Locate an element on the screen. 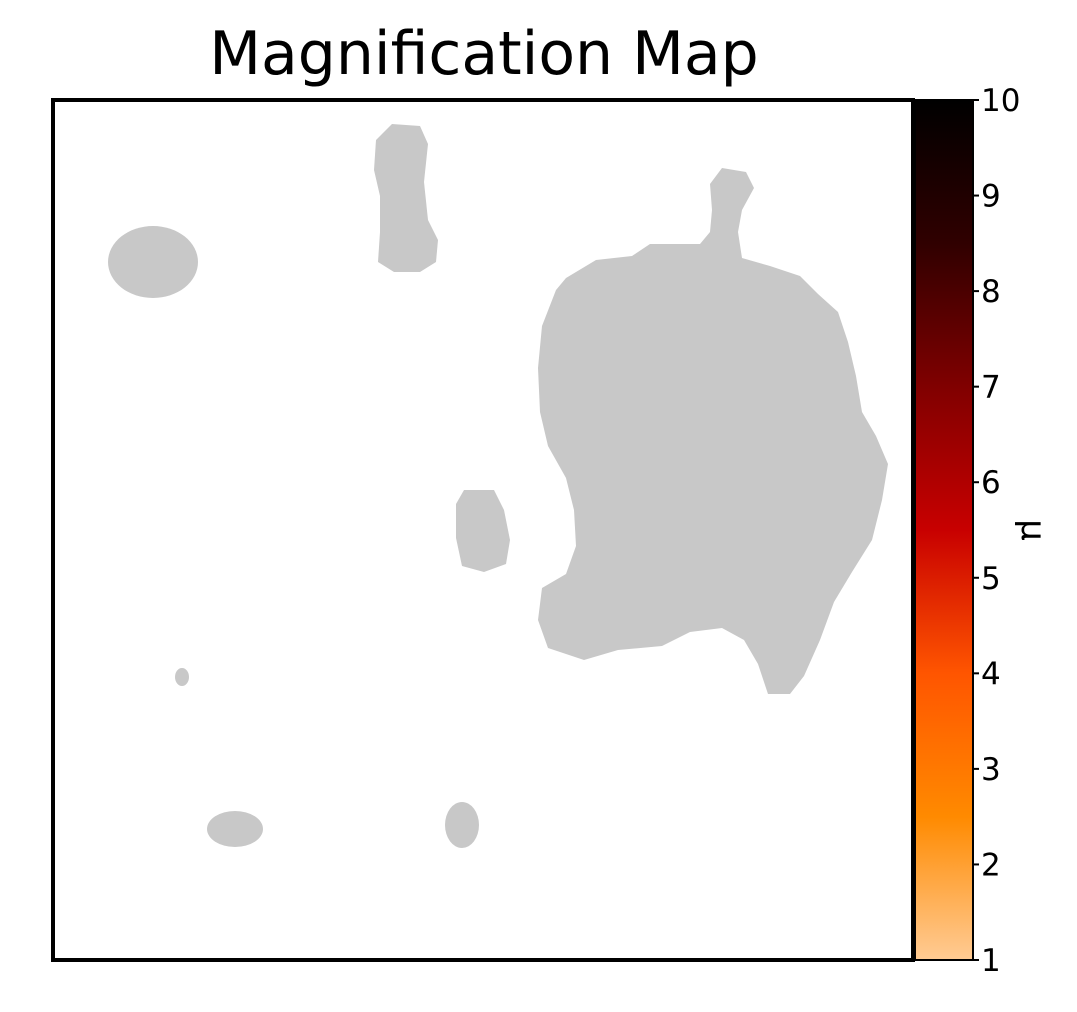 This screenshot has width=1077, height=1012. colorbar-tick-label: 5 is located at coordinates (991, 579).